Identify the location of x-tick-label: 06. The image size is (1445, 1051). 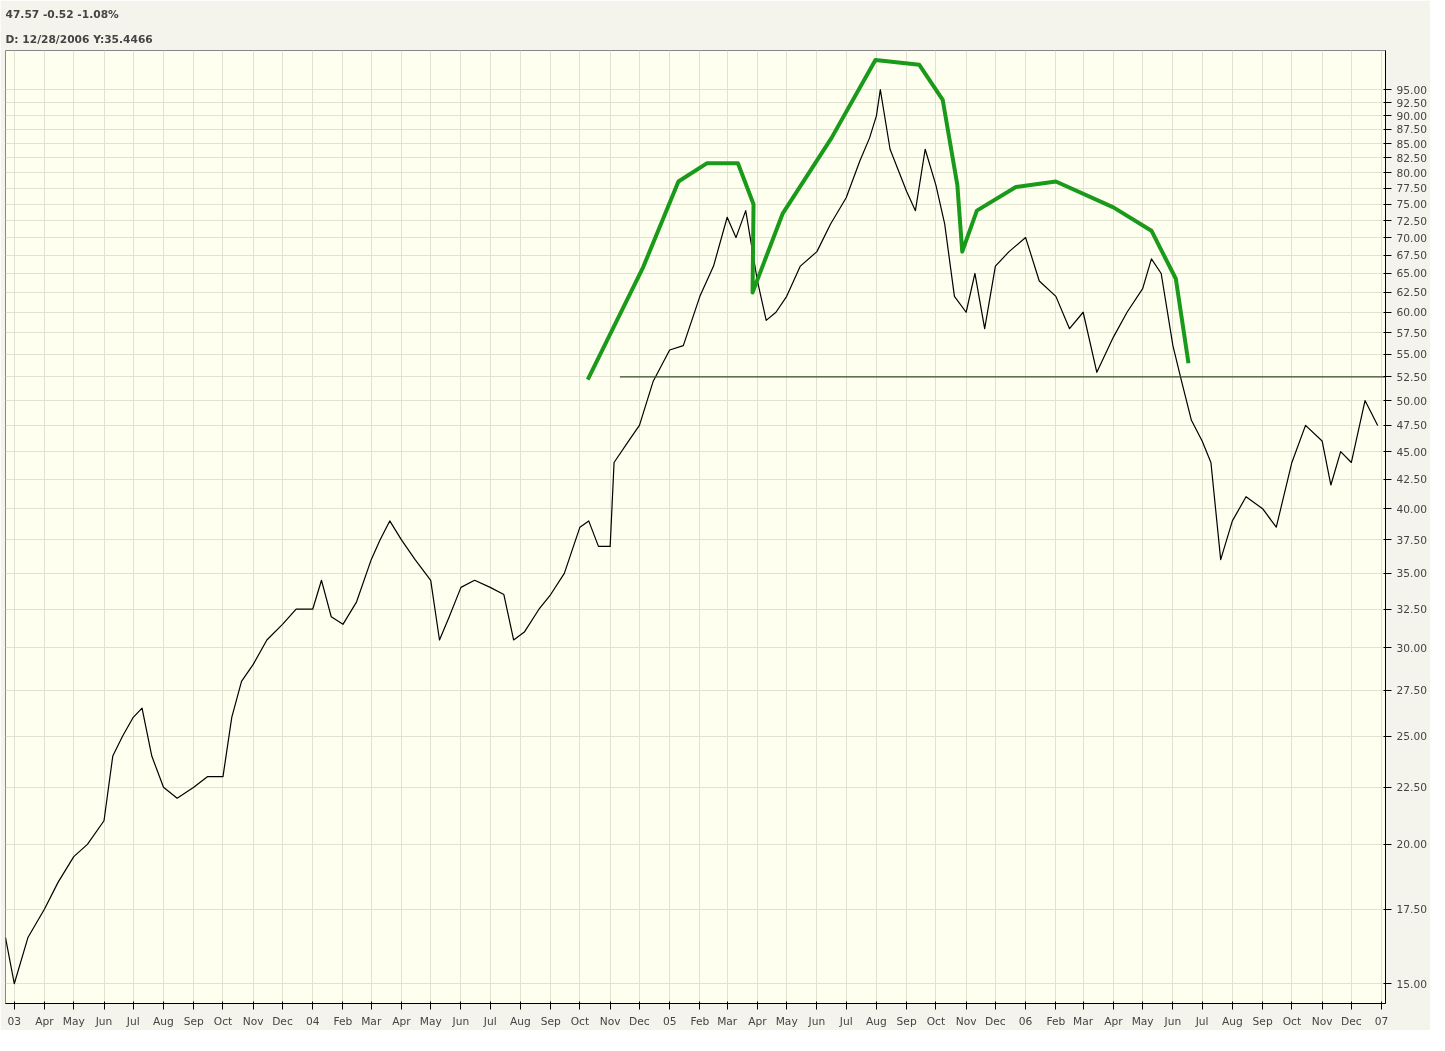
(1025, 1021).